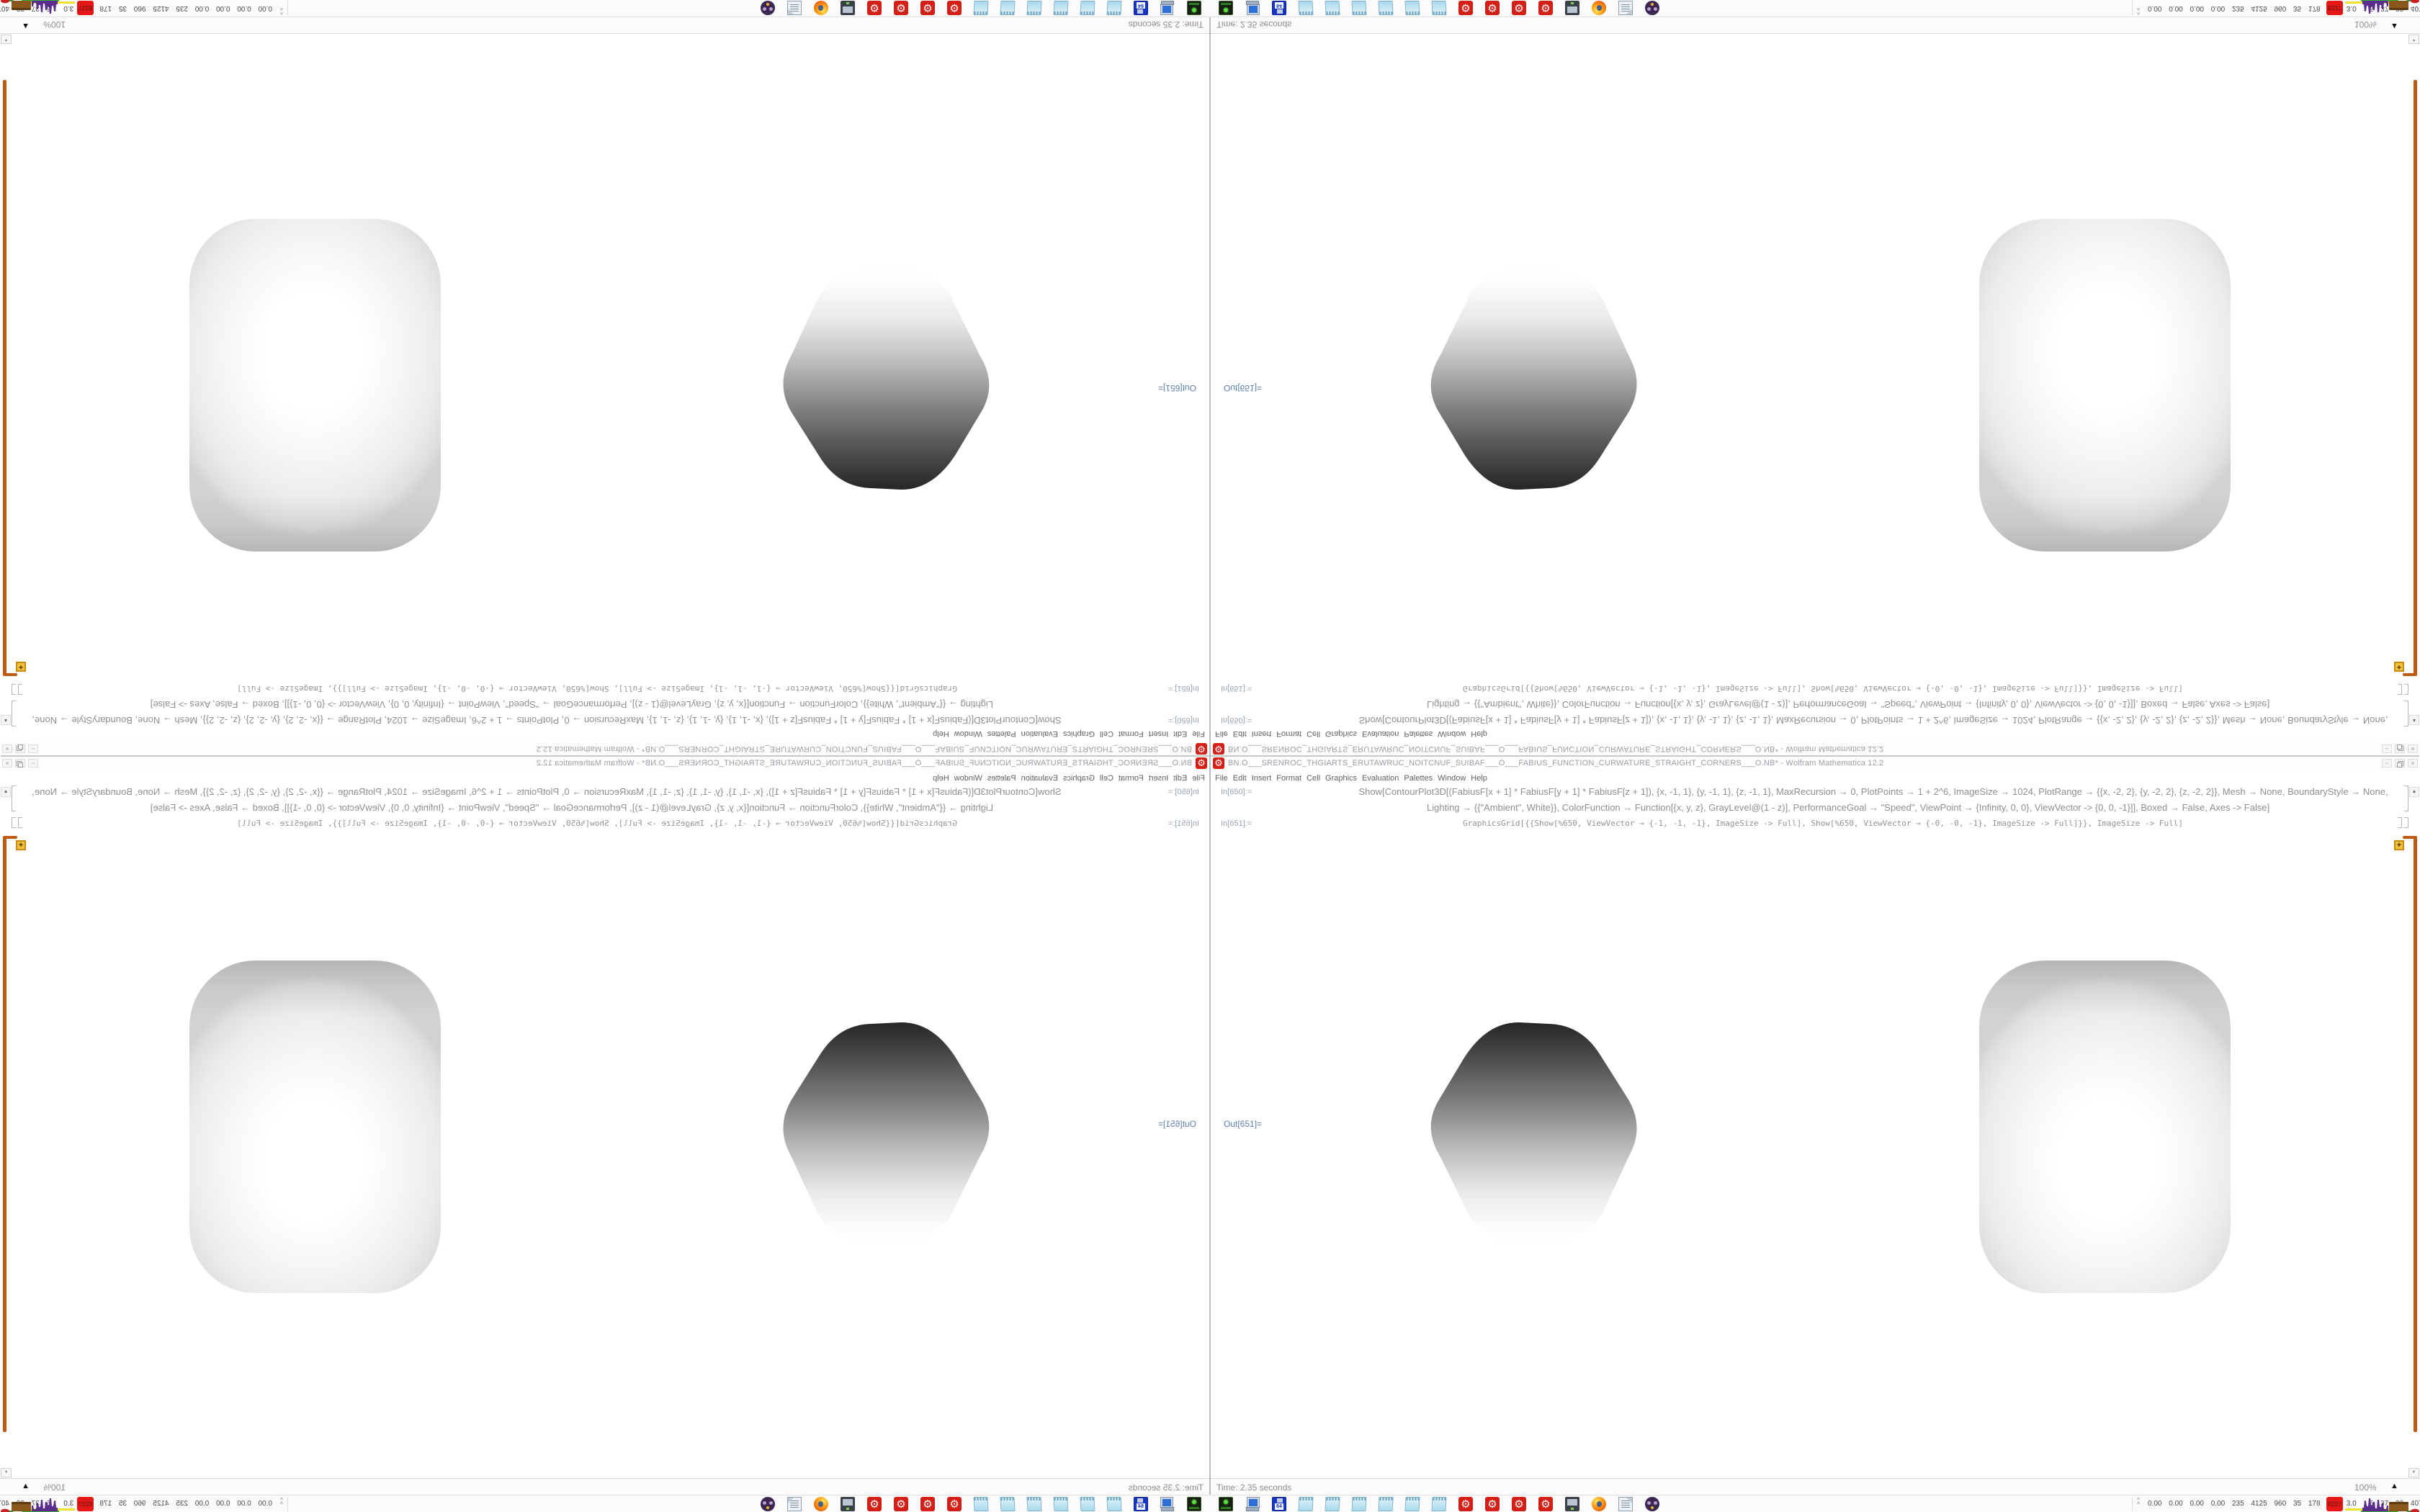  I want to click on floppy-64-icon: 64, so click(1279, 8).